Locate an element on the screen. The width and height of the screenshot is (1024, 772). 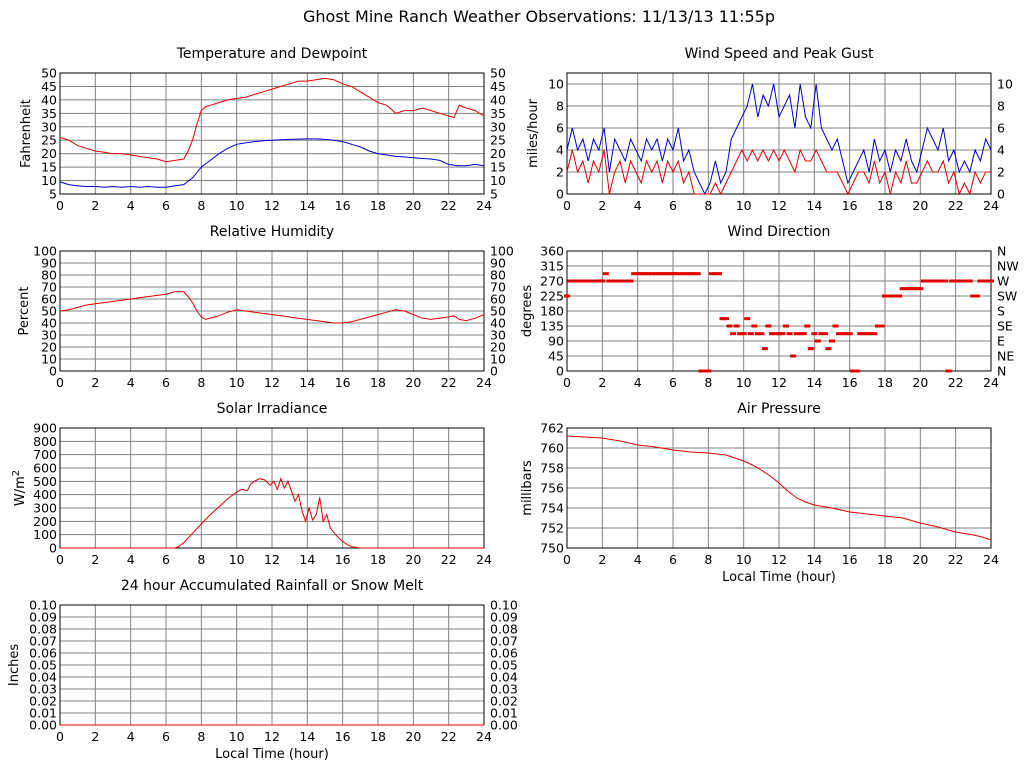
temperature-ytick-label: 15 is located at coordinates (49, 167).